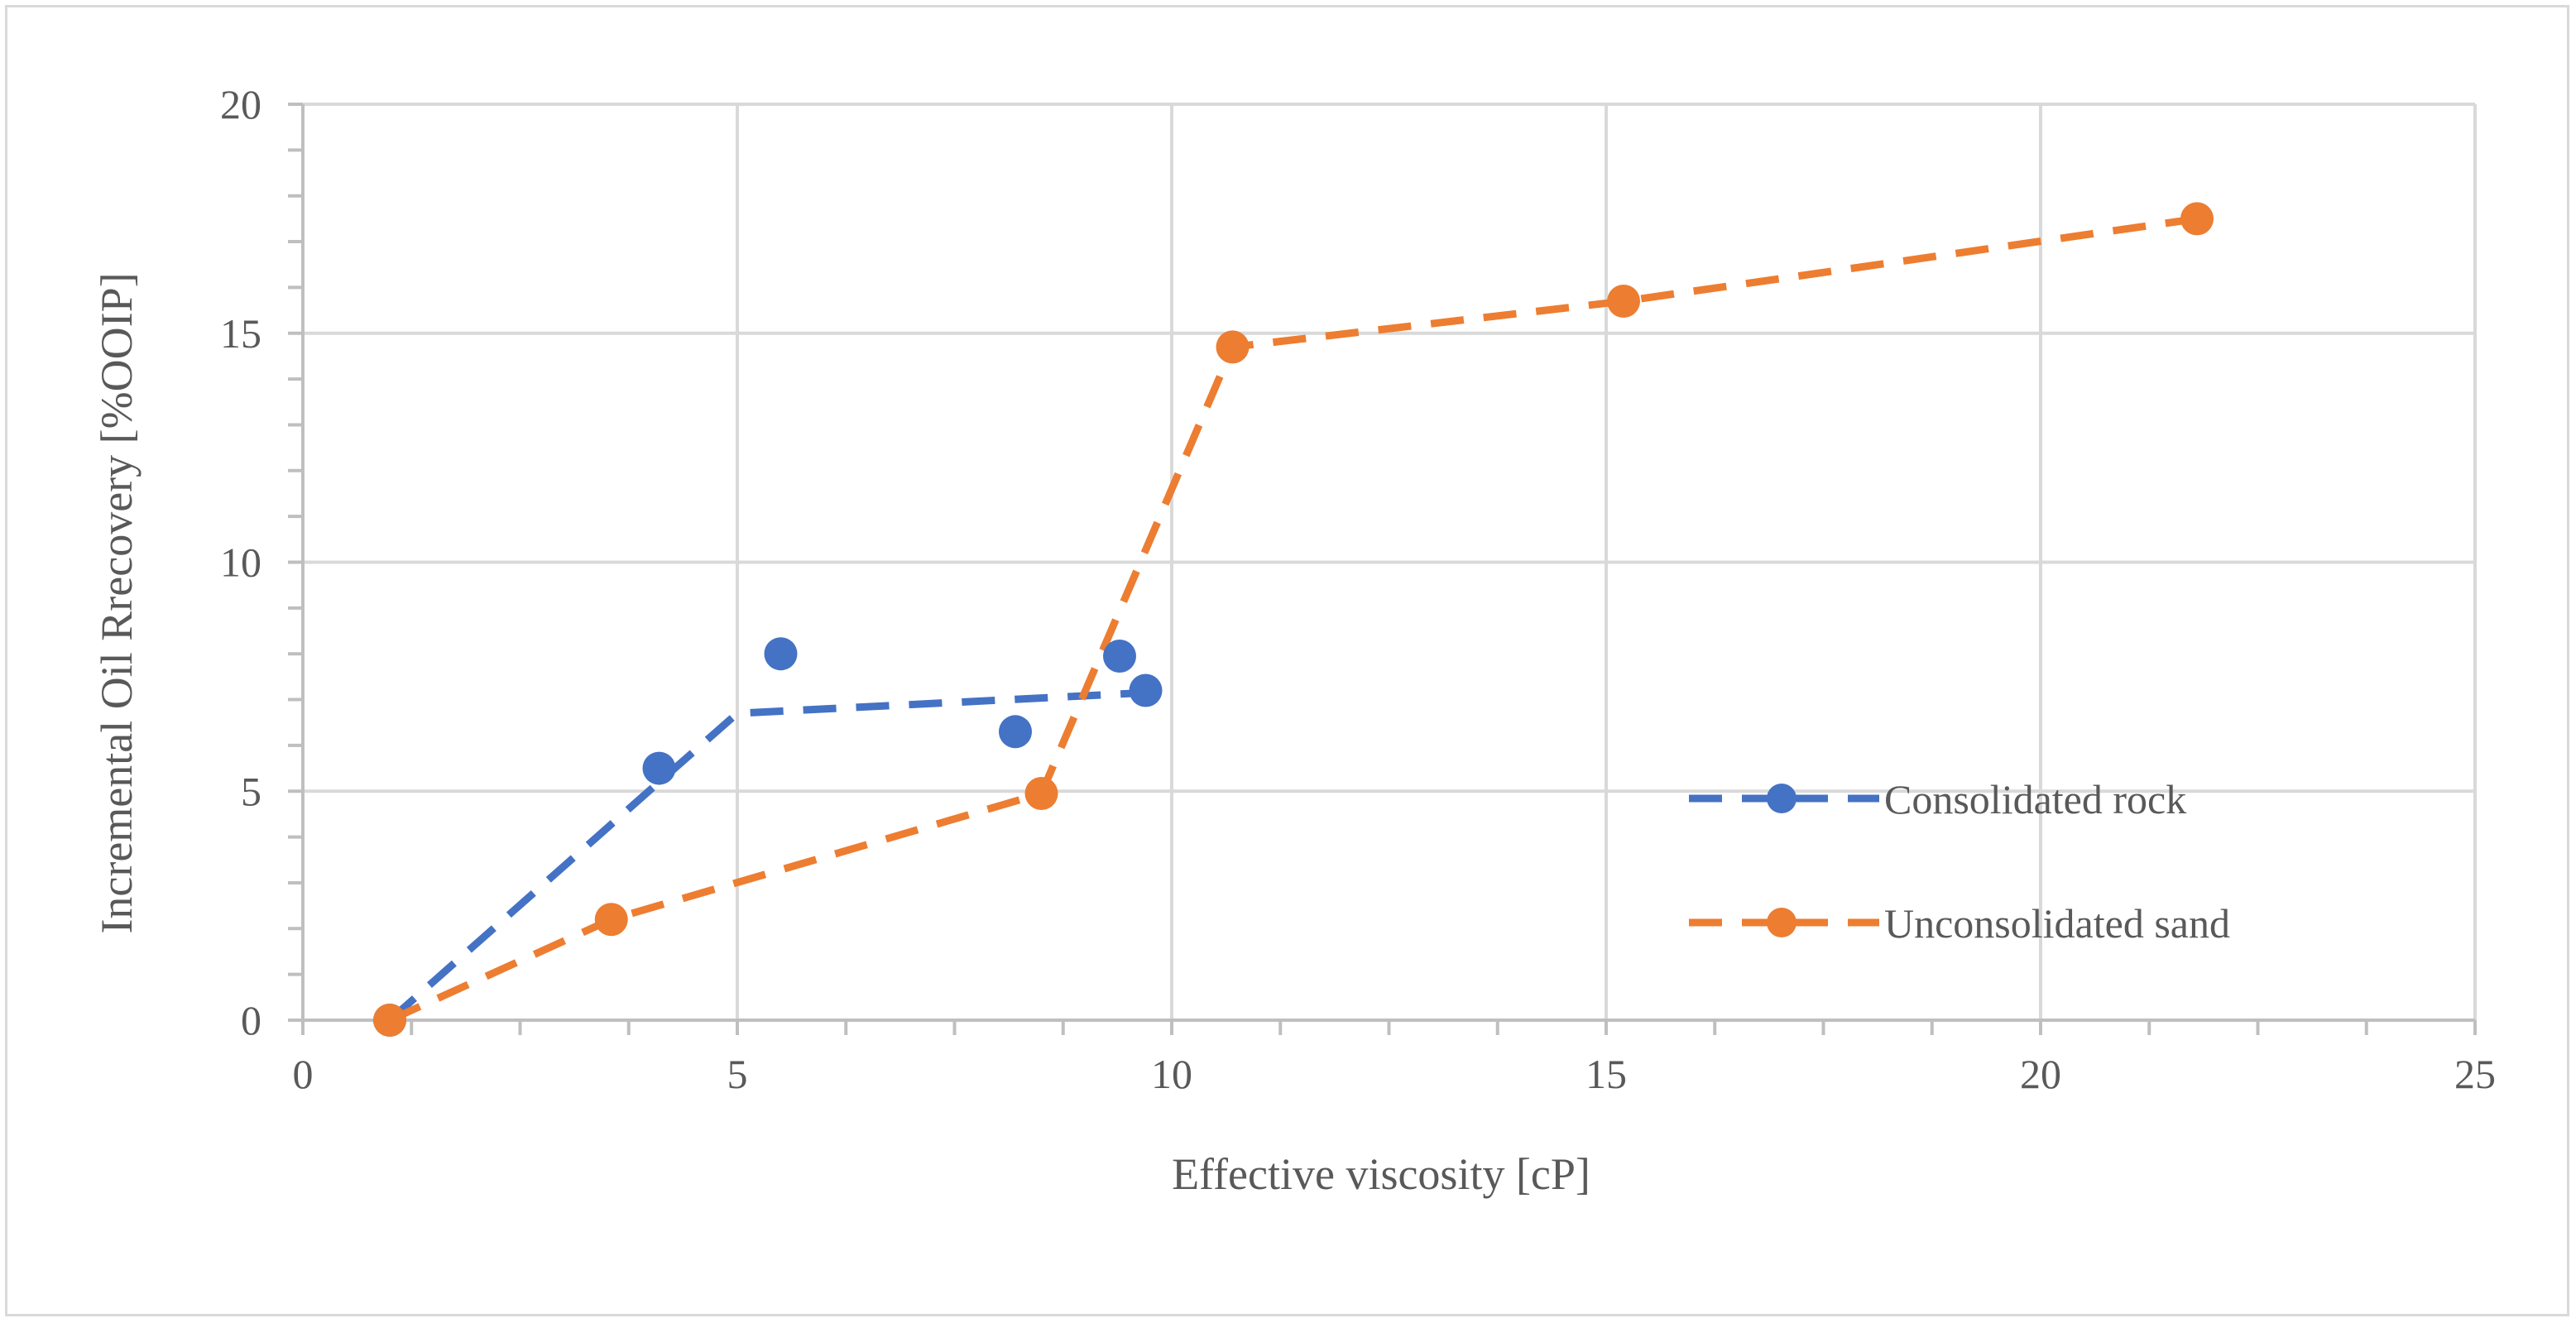 The height and width of the screenshot is (1323, 2576). Describe the element at coordinates (2475, 1074) in the screenshot. I see `x-tick-label-25: 25` at that location.